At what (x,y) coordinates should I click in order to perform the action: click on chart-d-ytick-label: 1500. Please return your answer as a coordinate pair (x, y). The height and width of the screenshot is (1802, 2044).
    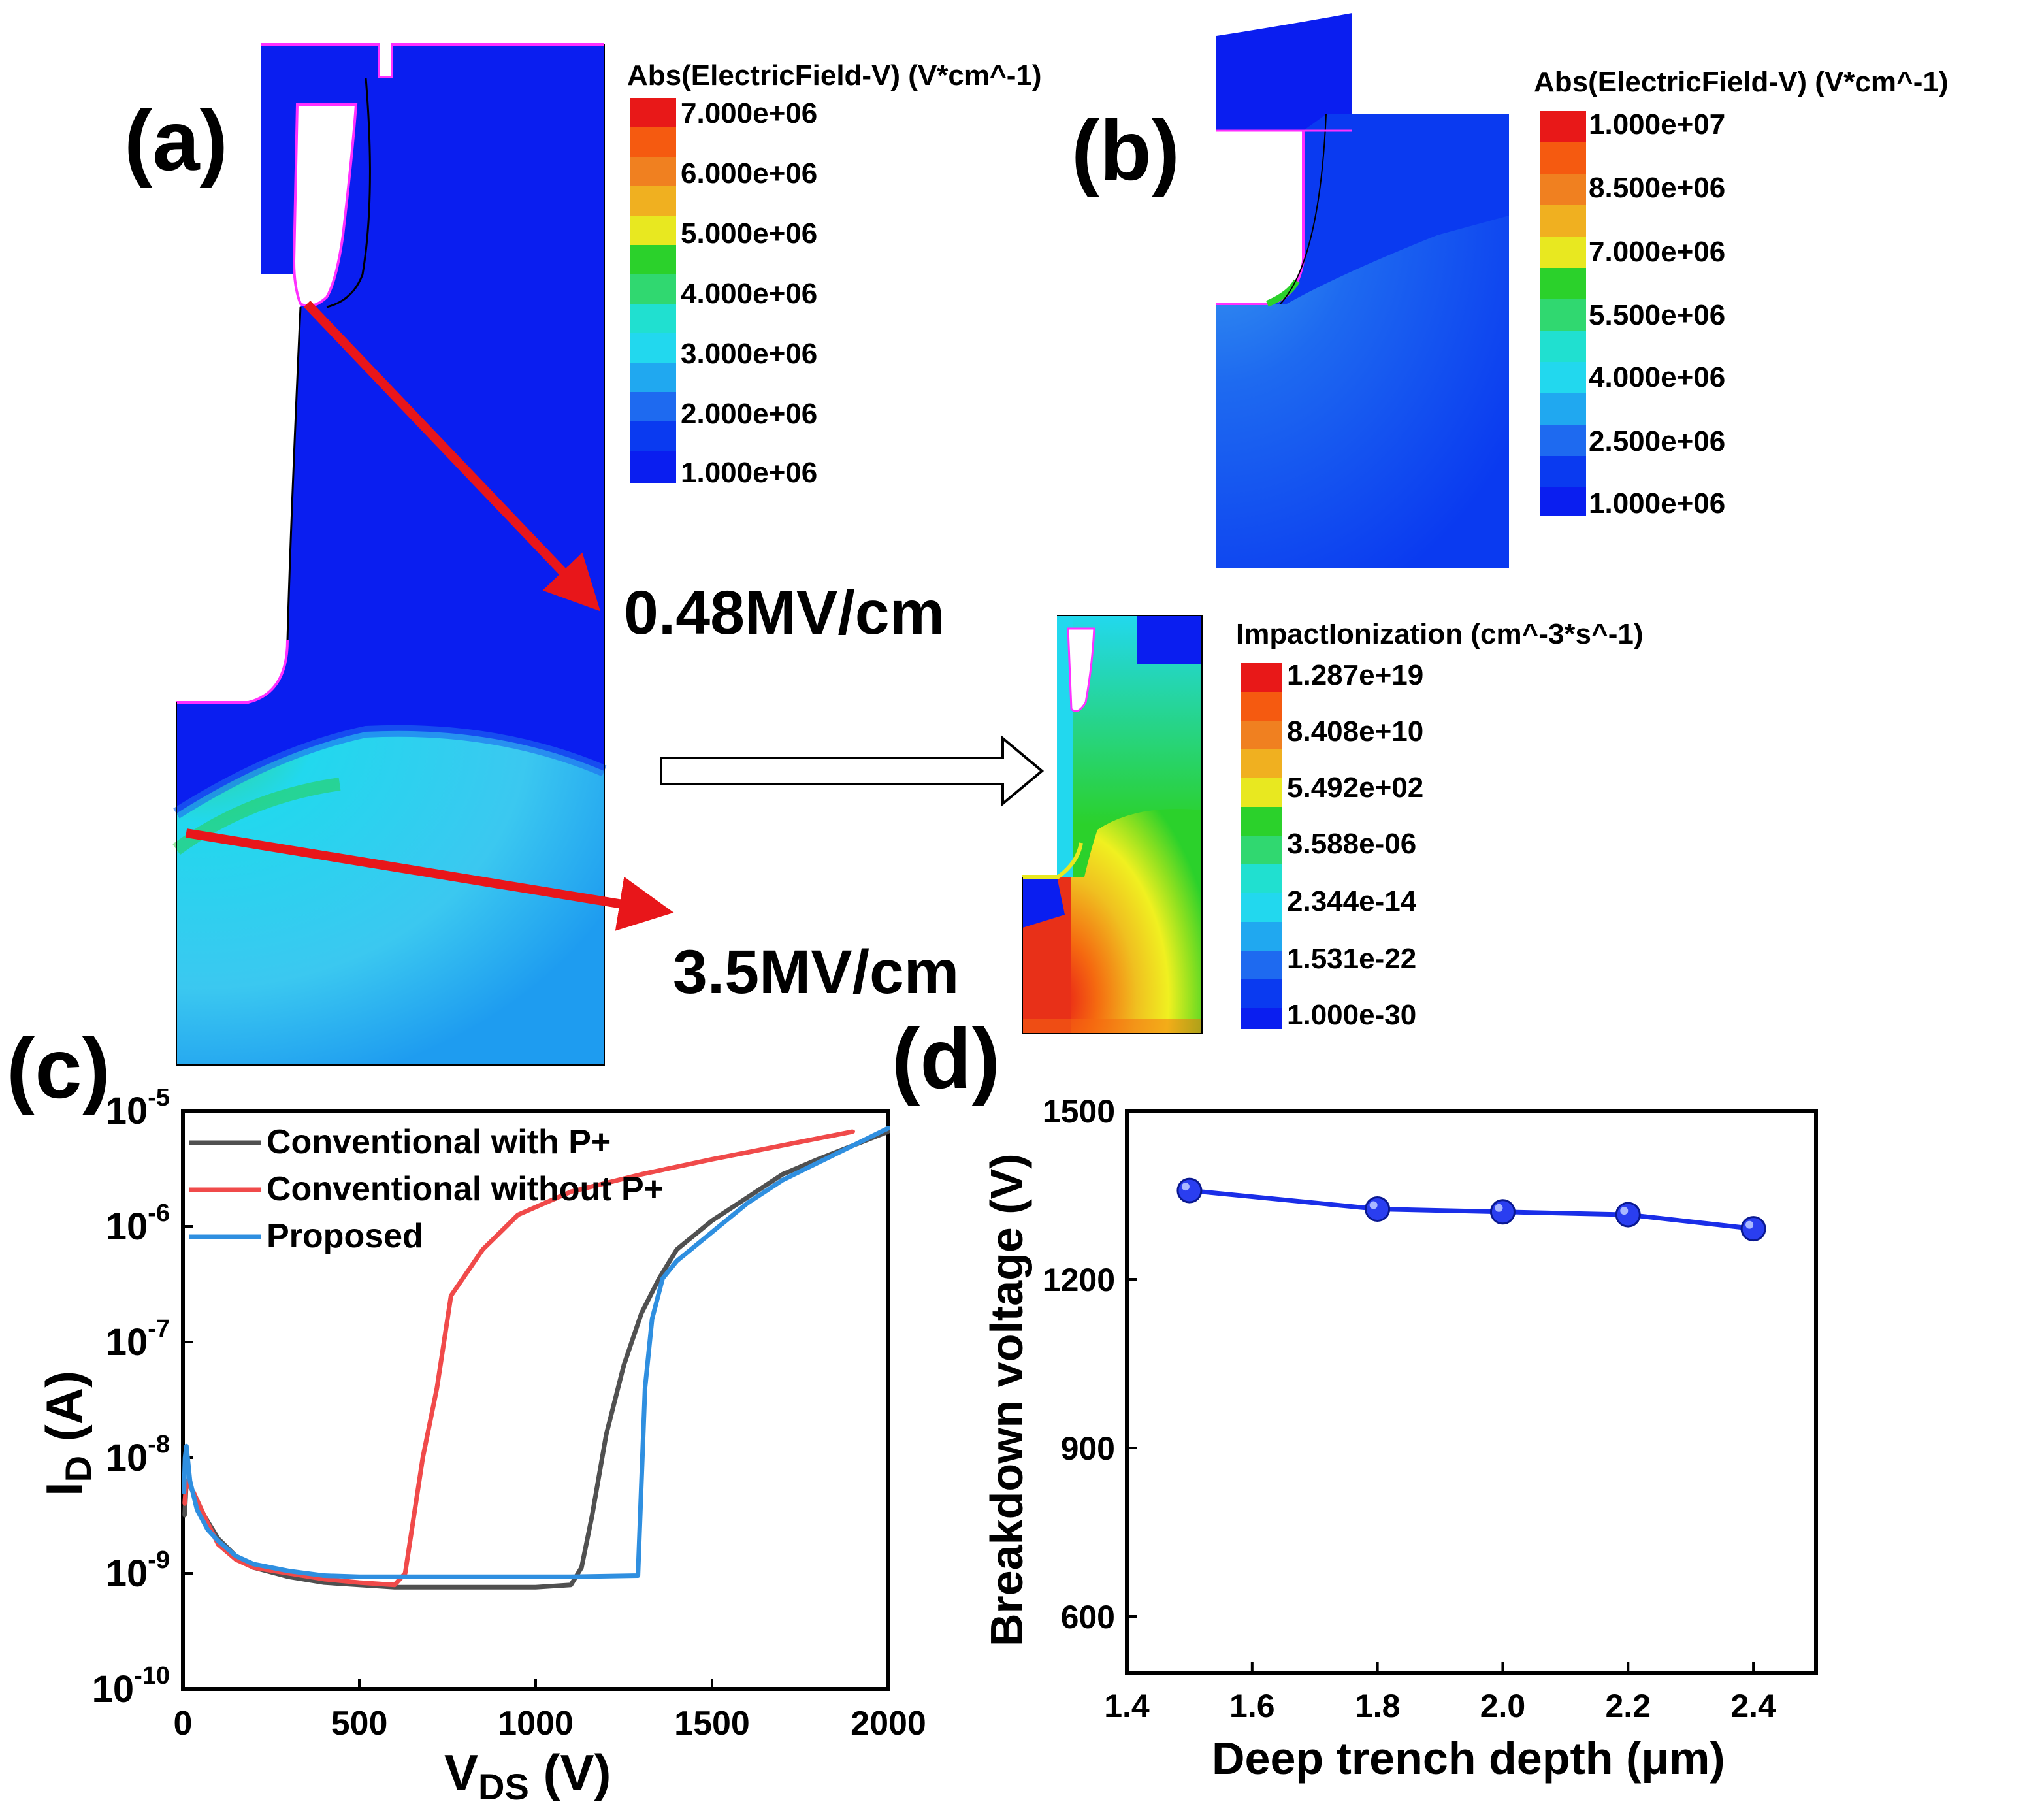
    Looking at the image, I should click on (1079, 1111).